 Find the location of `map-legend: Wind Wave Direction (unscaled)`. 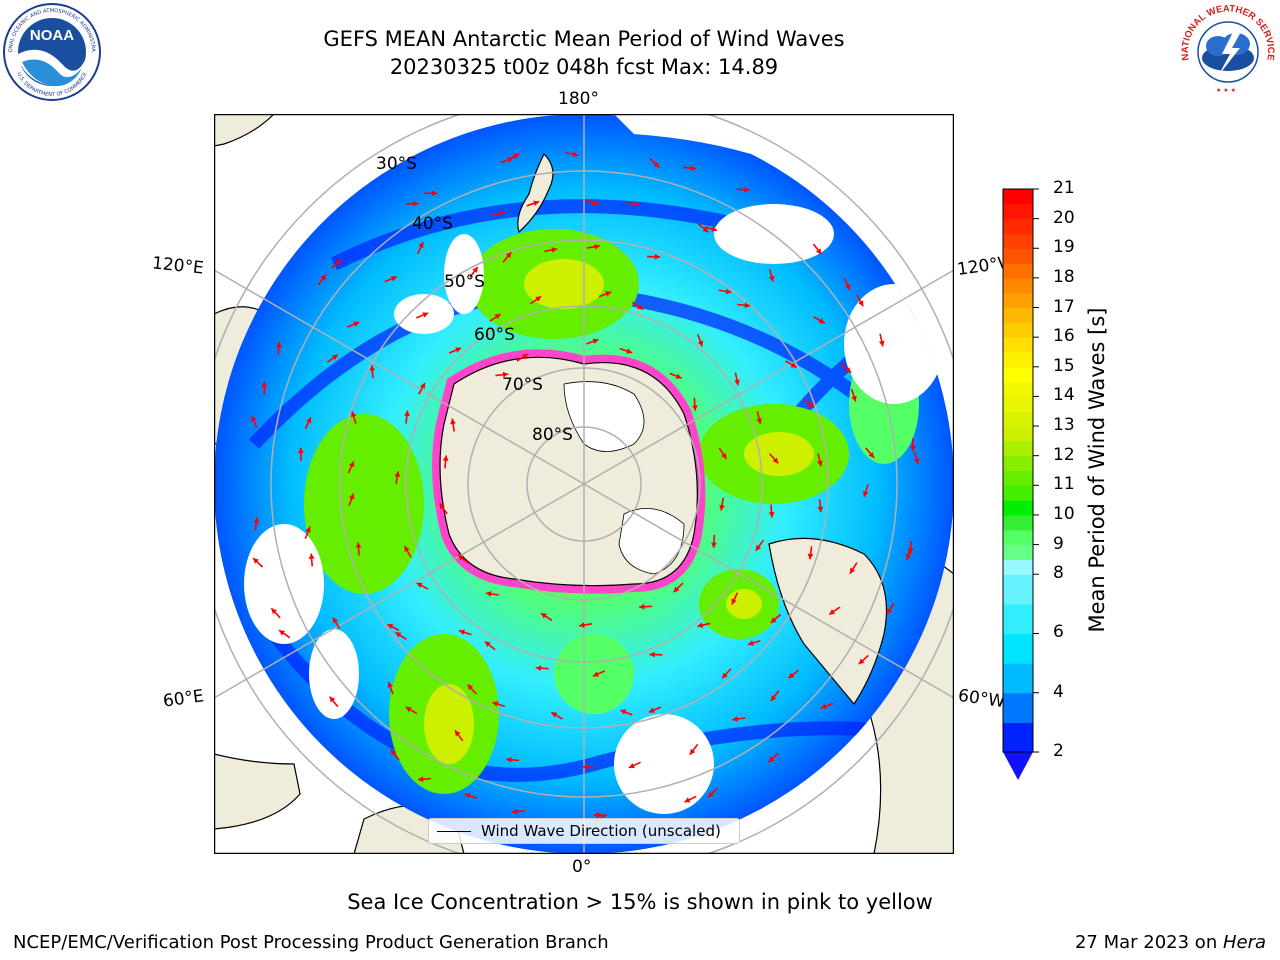

map-legend: Wind Wave Direction (unscaled) is located at coordinates (584, 831).